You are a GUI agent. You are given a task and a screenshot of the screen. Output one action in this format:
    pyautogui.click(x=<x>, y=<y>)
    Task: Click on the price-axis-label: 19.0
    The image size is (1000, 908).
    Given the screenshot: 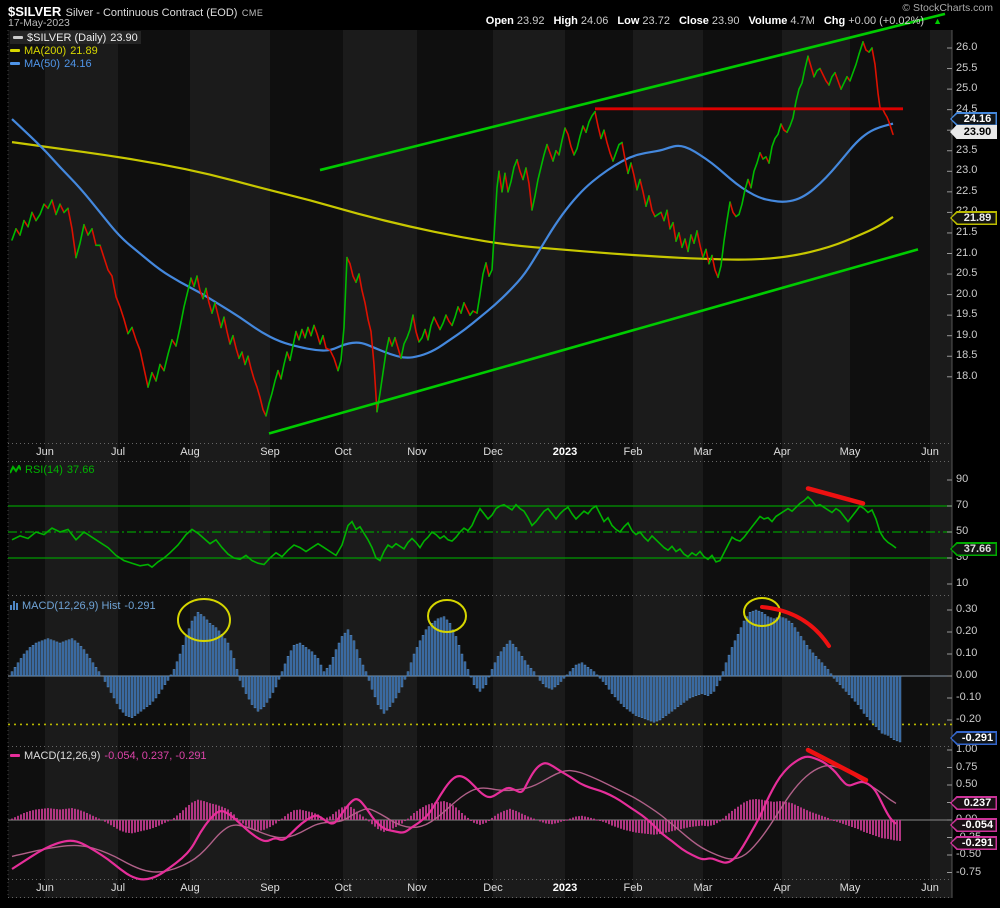 What is the action you would take?
    pyautogui.click(x=967, y=334)
    